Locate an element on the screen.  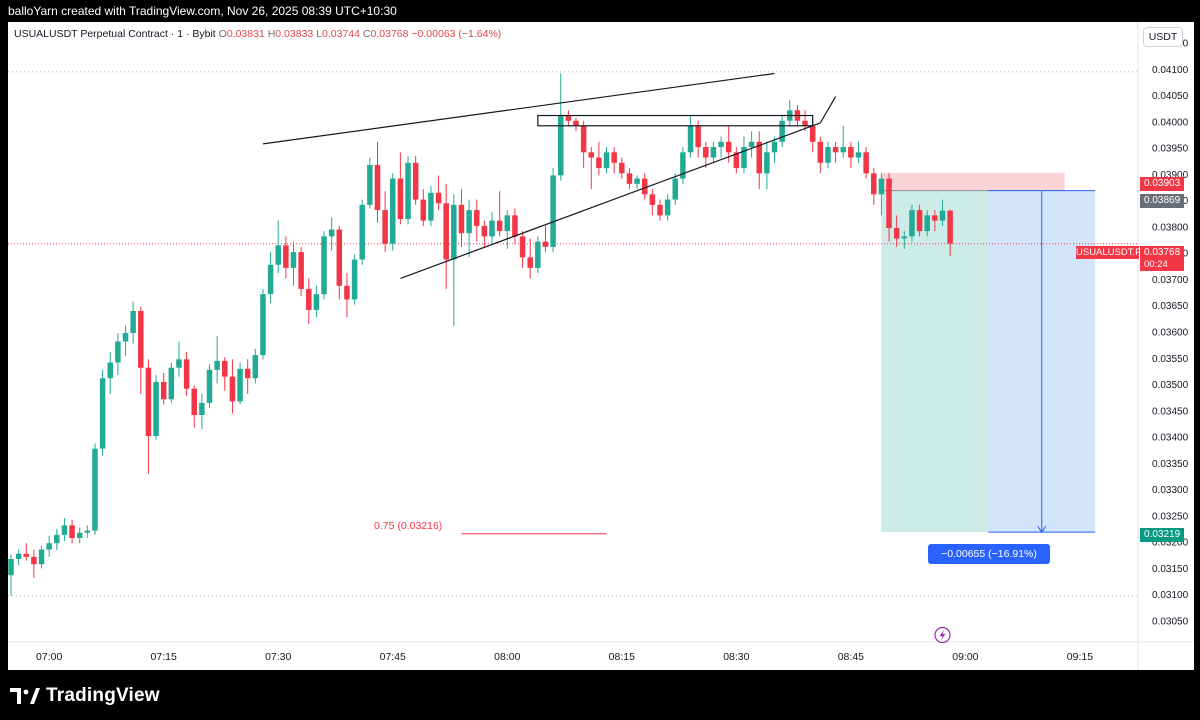
legend-high-value: 0.03833 is located at coordinates (294, 34).